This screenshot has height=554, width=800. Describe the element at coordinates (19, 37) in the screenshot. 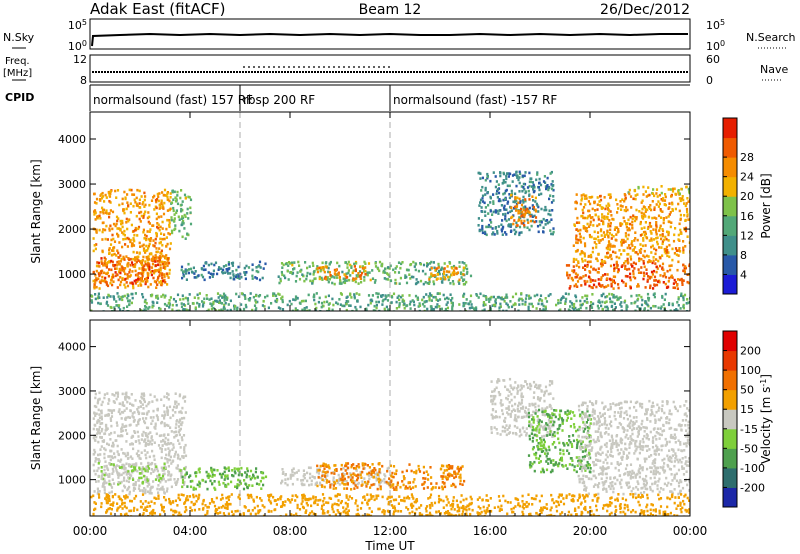

I see `nsky-label: N.Sky` at that location.